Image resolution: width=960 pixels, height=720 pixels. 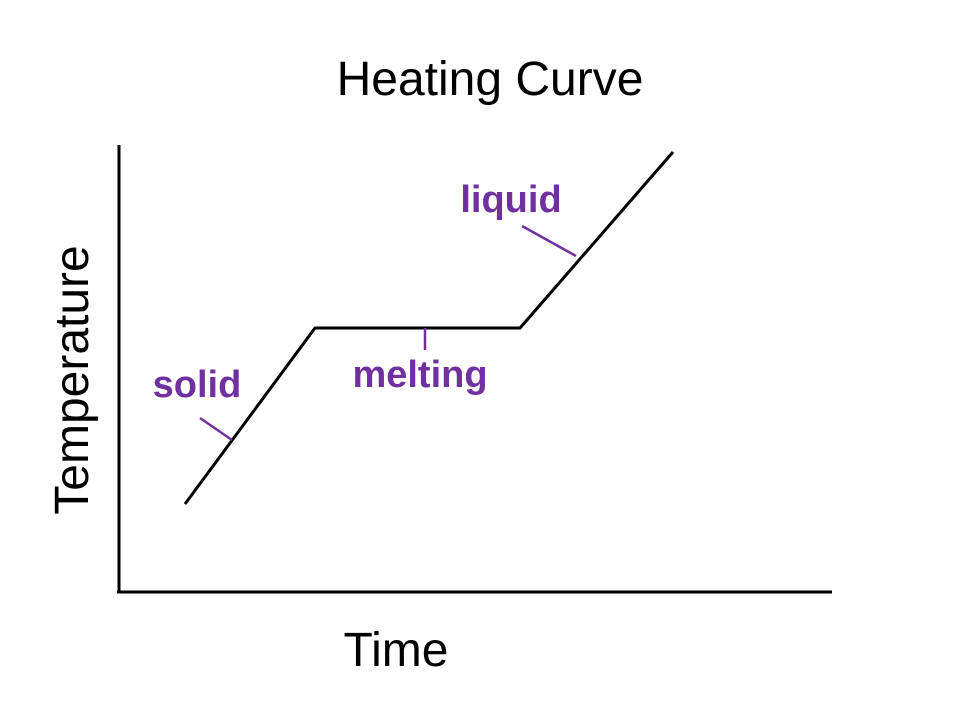 I want to click on solid-leader, so click(x=216, y=429).